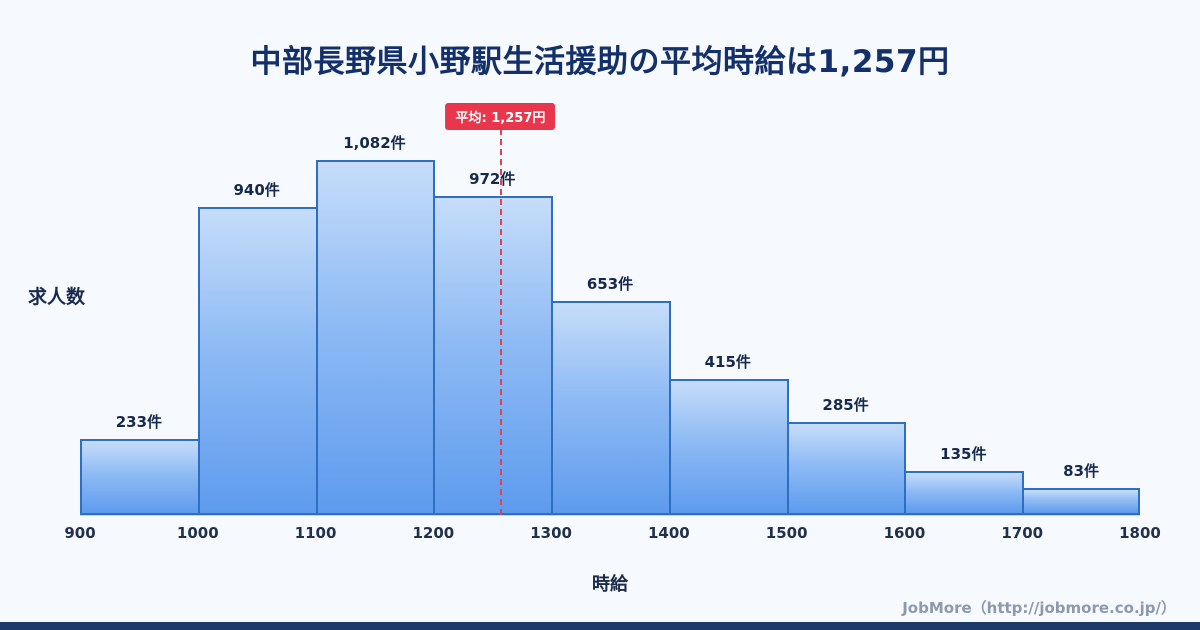 The width and height of the screenshot is (1200, 630). Describe the element at coordinates (904, 533) in the screenshot. I see `x-tick-label: 1600` at that location.